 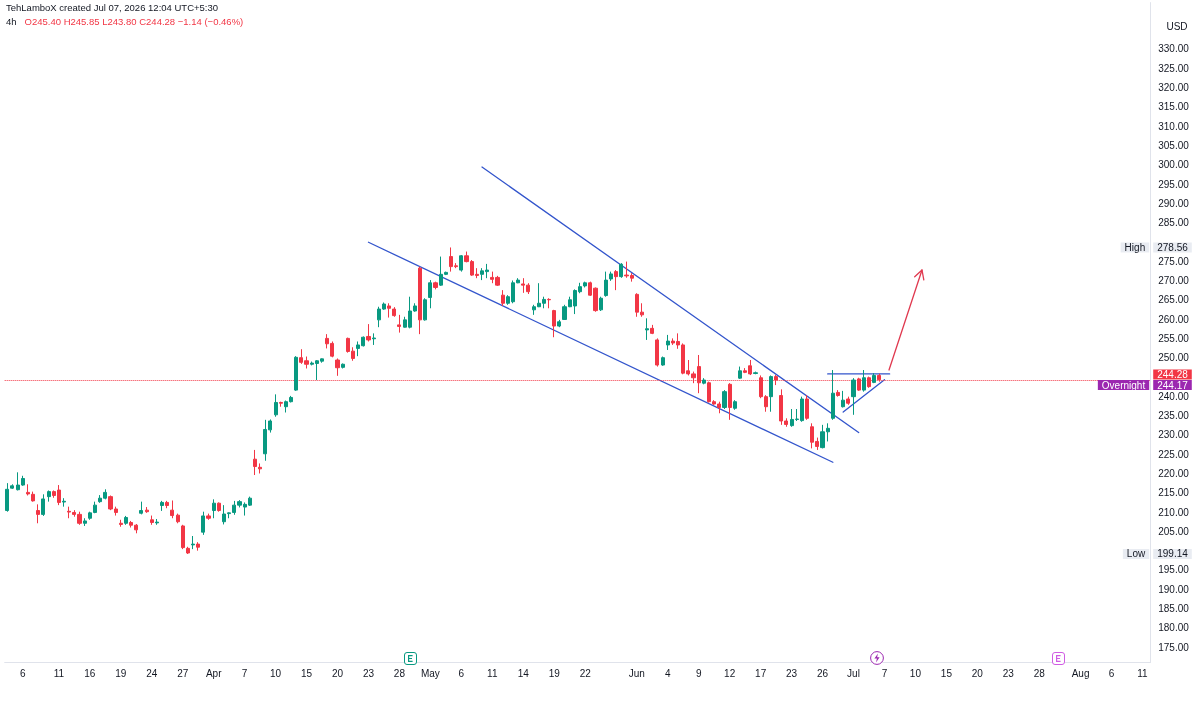 I want to click on x-tick-label: 10, so click(x=276, y=674).